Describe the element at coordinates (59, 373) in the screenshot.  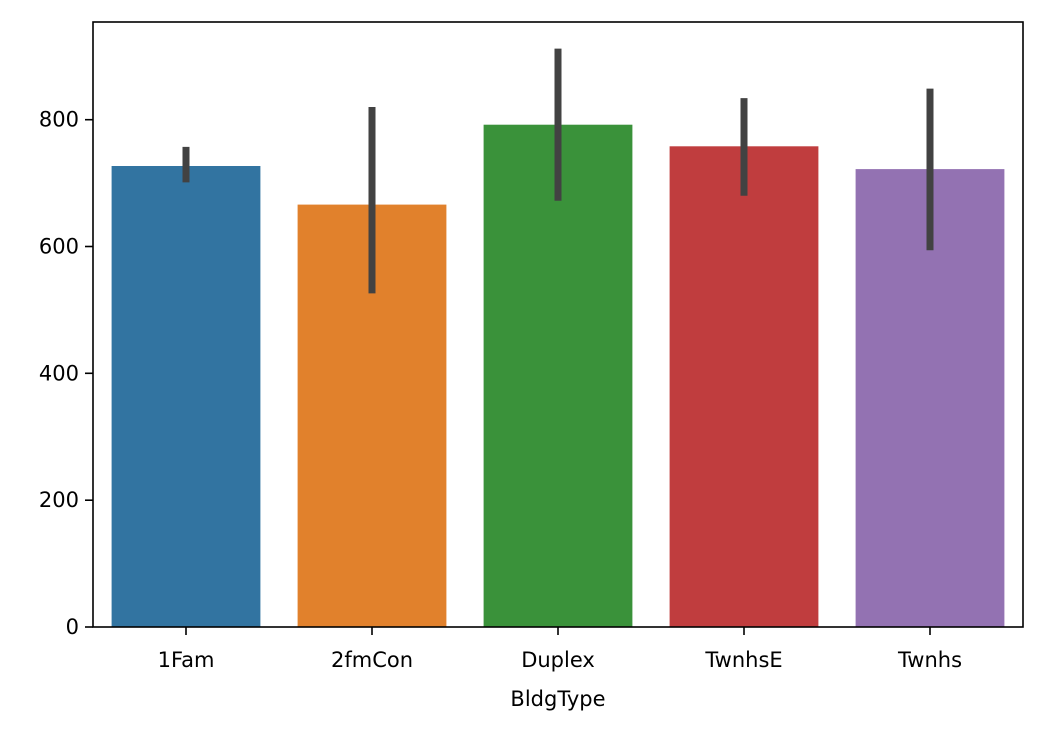
I see `y-tick-label: 400` at that location.